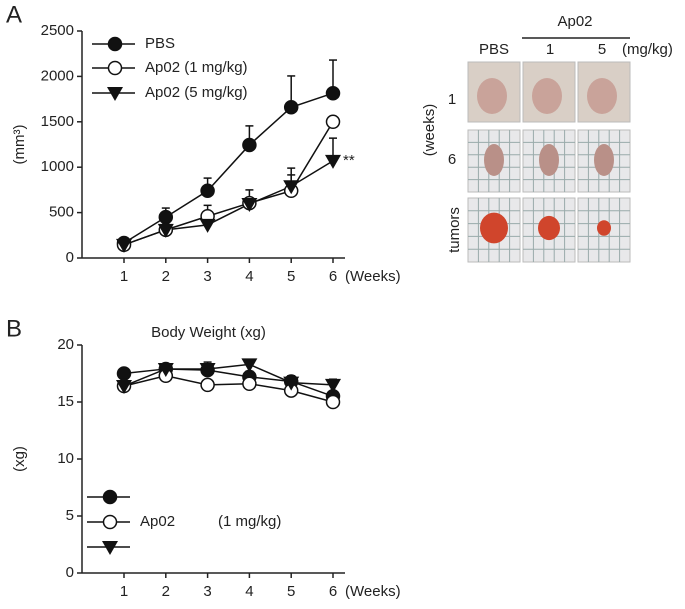 The width and height of the screenshot is (685, 609). I want to click on column-label: PBS, so click(494, 49).